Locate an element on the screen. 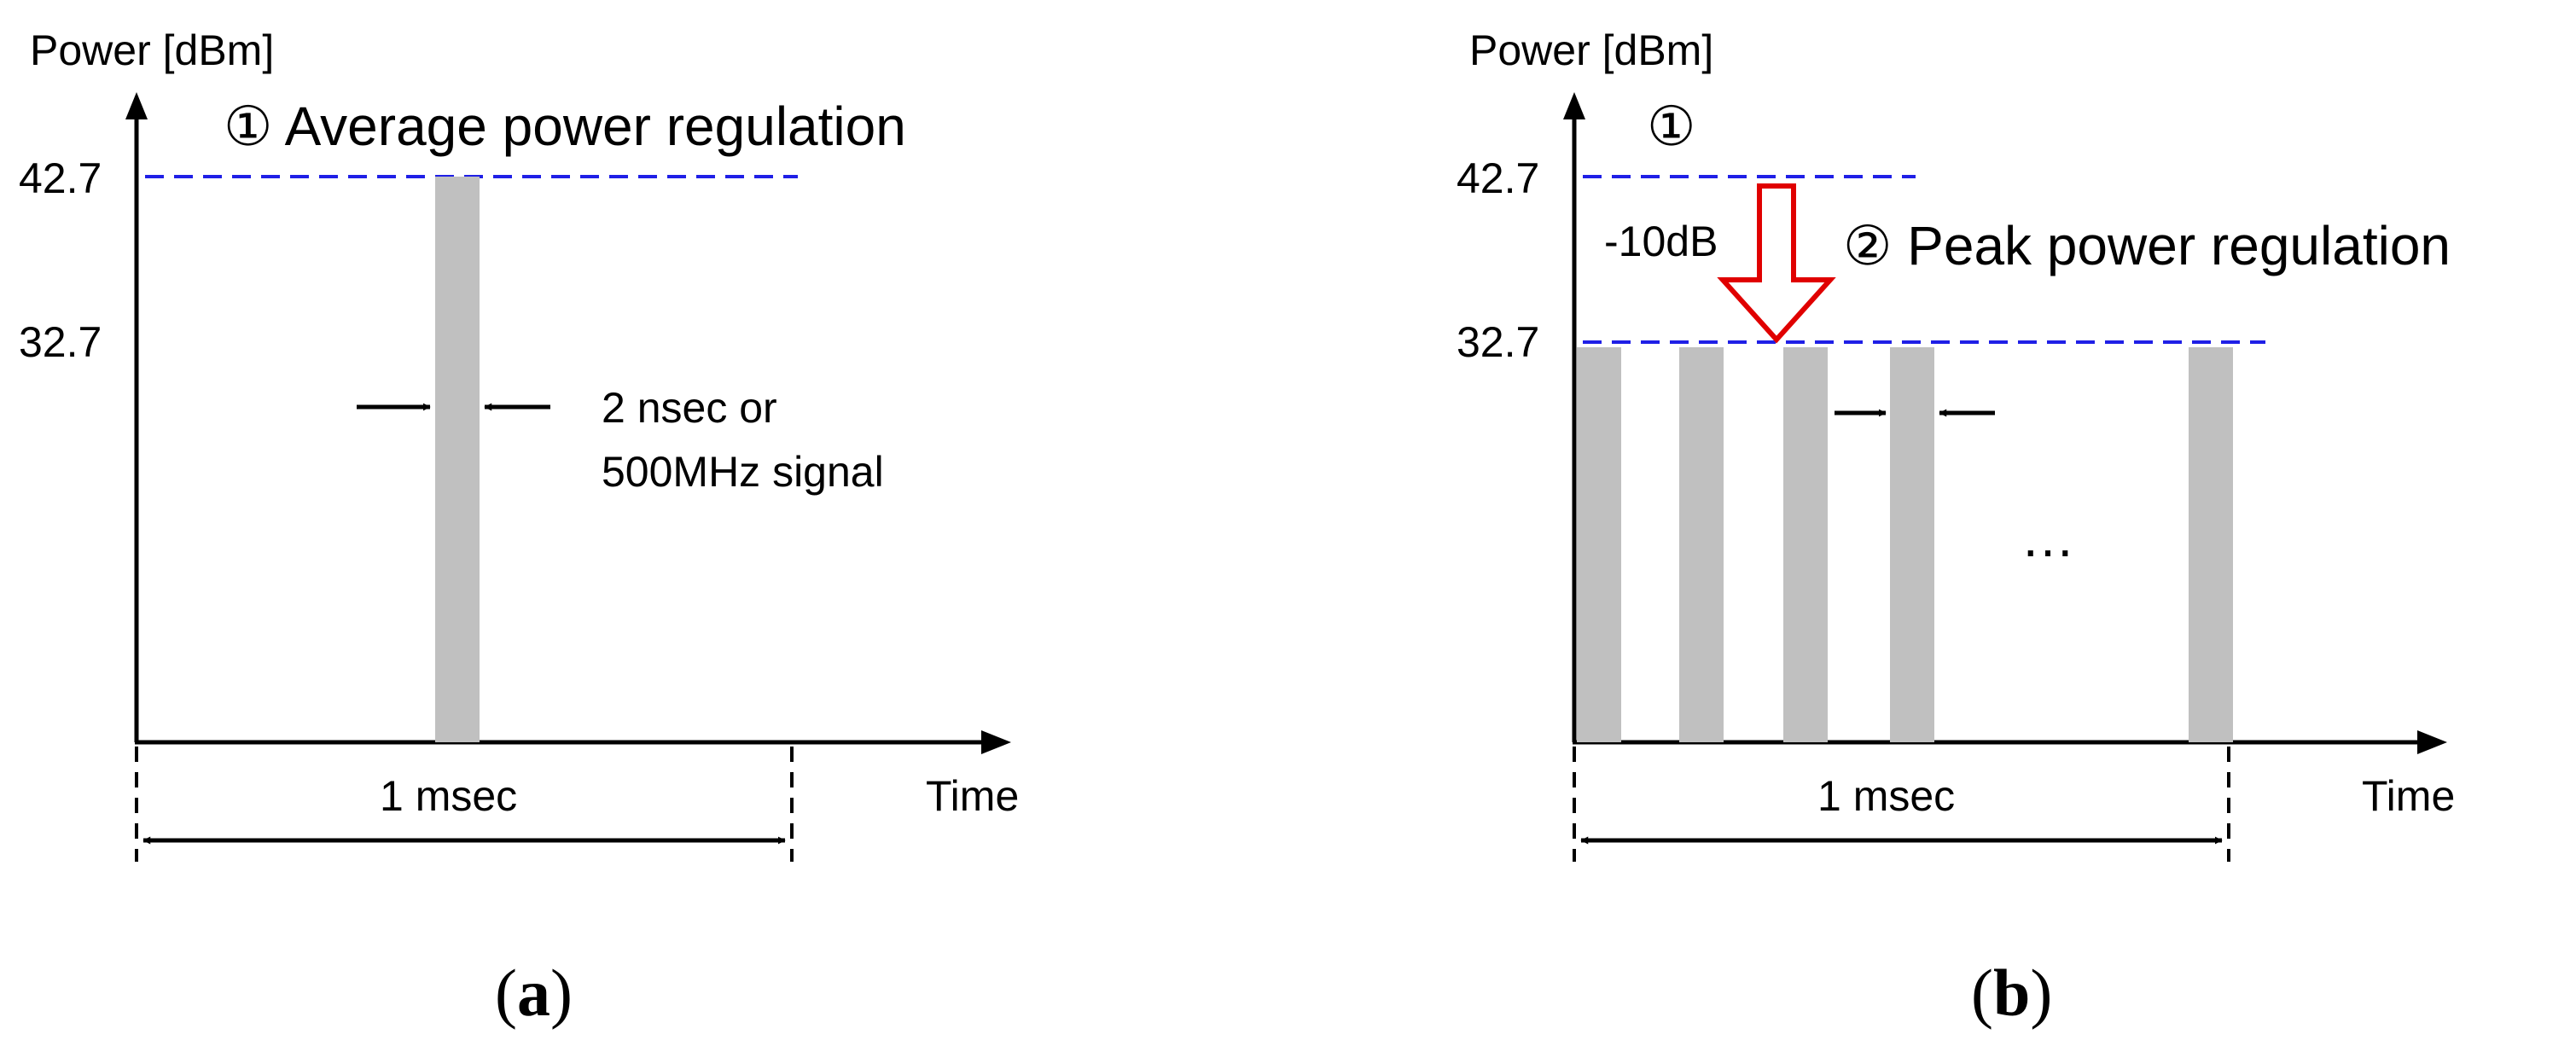  panel-b-tick-32-7: 32.7 is located at coordinates (1498, 342).